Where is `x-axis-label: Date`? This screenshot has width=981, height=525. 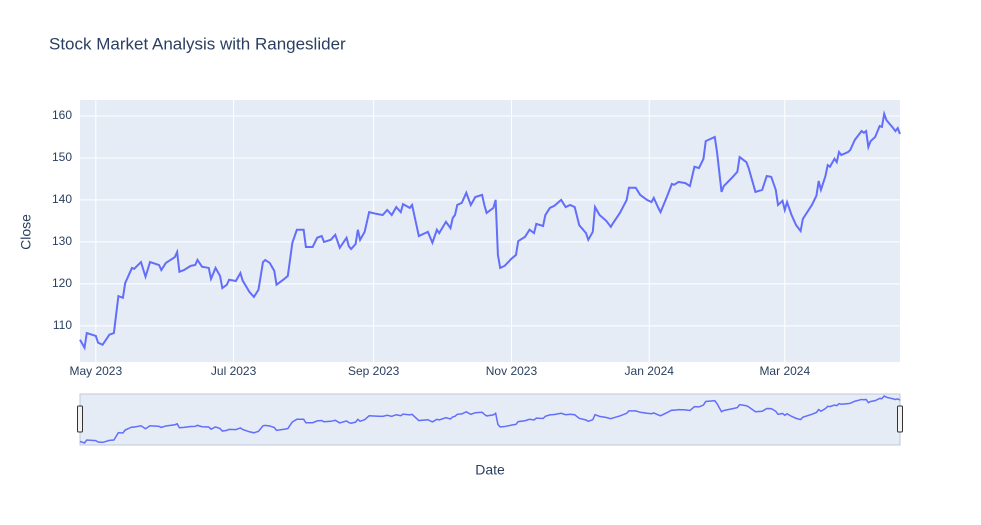 x-axis-label: Date is located at coordinates (490, 470).